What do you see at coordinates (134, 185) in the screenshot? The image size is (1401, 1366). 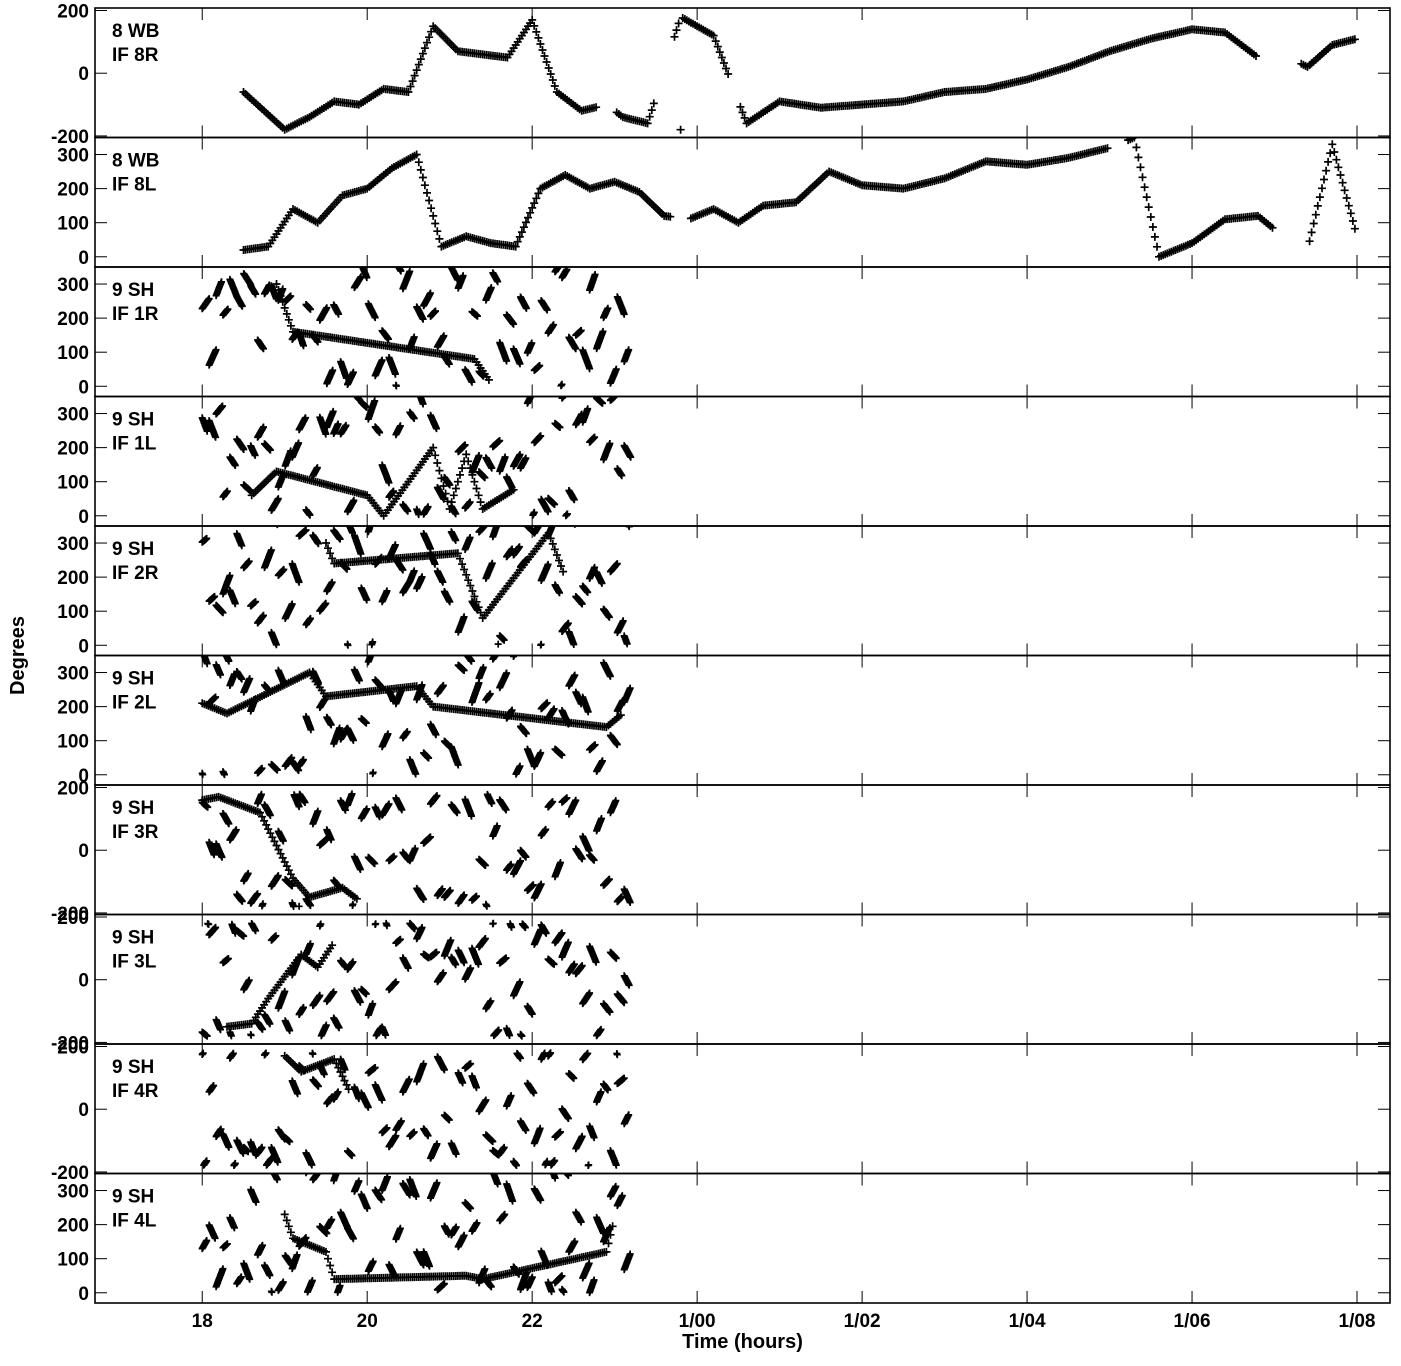 I see `panel-label-line2: IF 8L` at bounding box center [134, 185].